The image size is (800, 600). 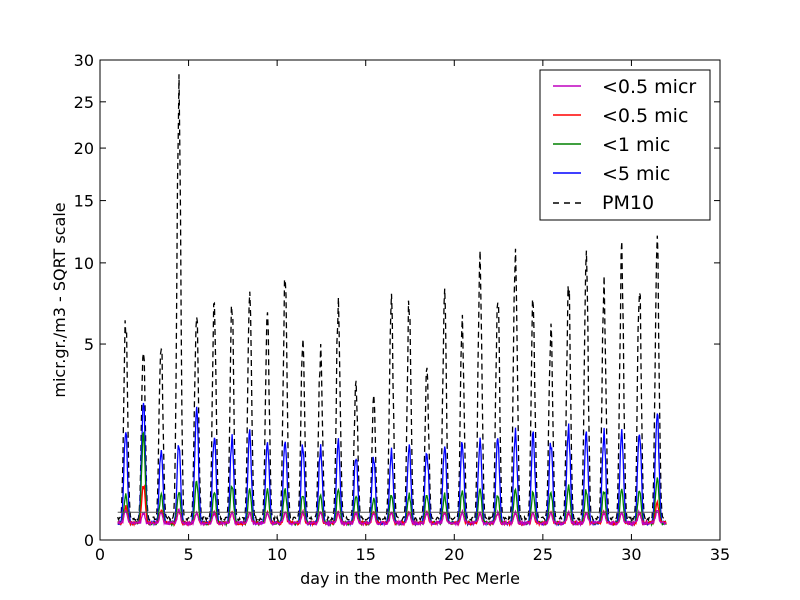 I want to click on y-tick-label: 5, so click(x=89, y=344).